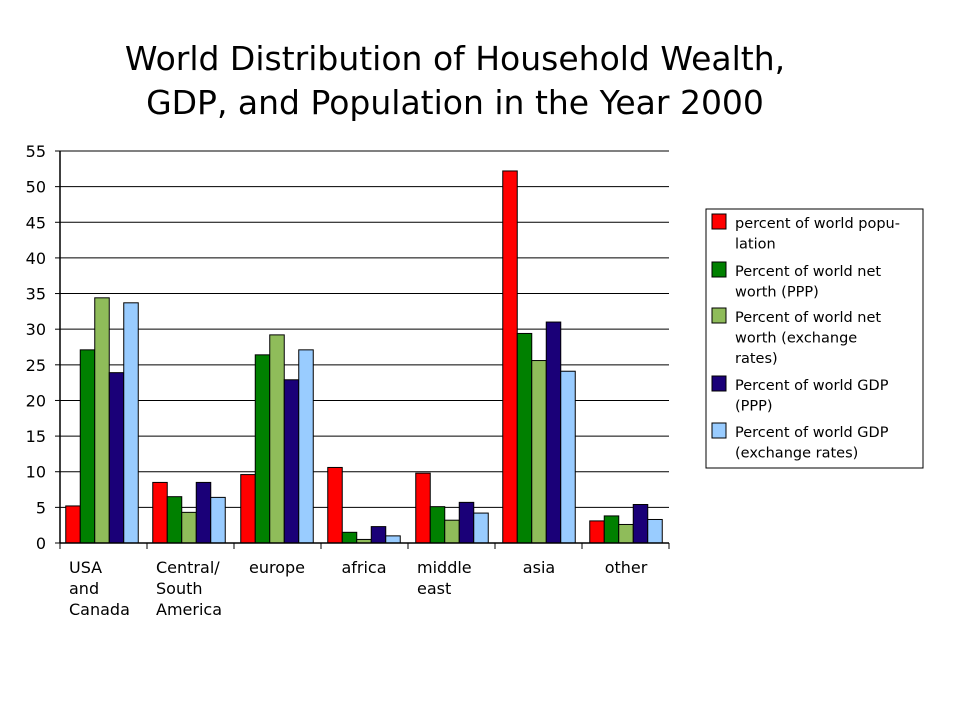 The height and width of the screenshot is (720, 960). What do you see at coordinates (796, 339) in the screenshot?
I see `legend-label: worth (exchange` at bounding box center [796, 339].